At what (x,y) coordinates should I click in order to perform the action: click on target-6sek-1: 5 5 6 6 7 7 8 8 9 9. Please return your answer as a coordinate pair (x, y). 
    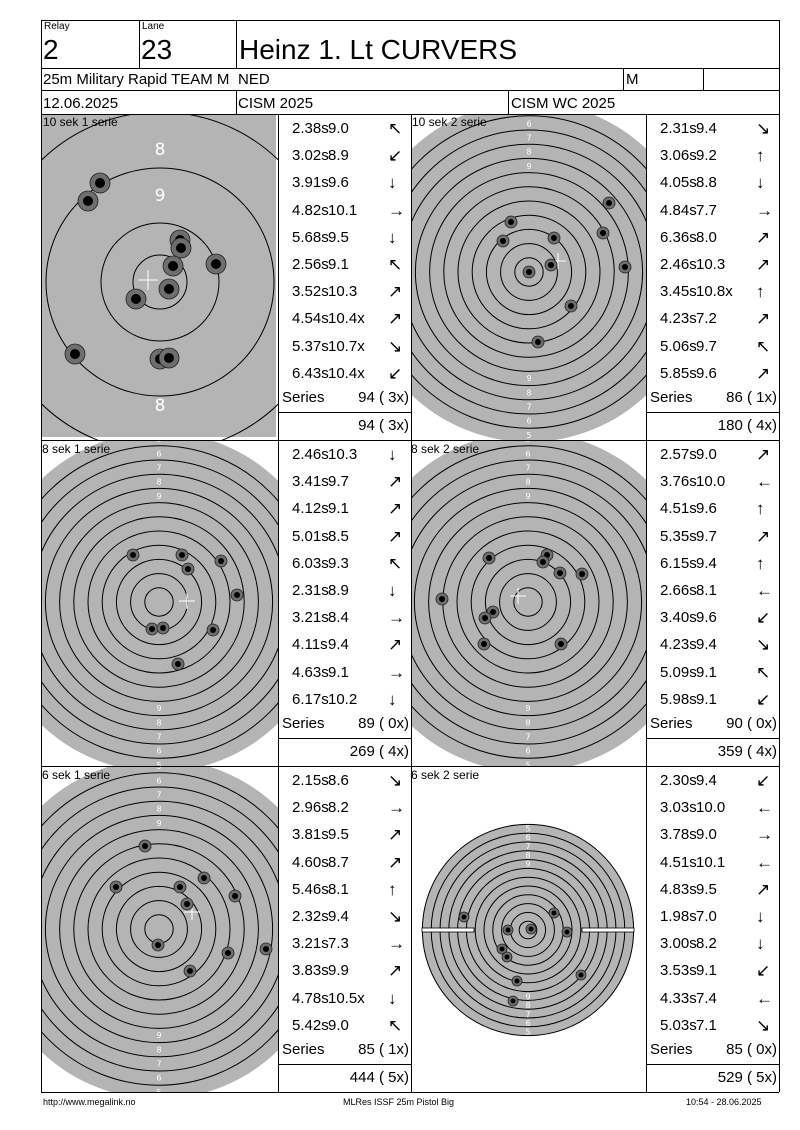
    Looking at the image, I should click on (160, 929).